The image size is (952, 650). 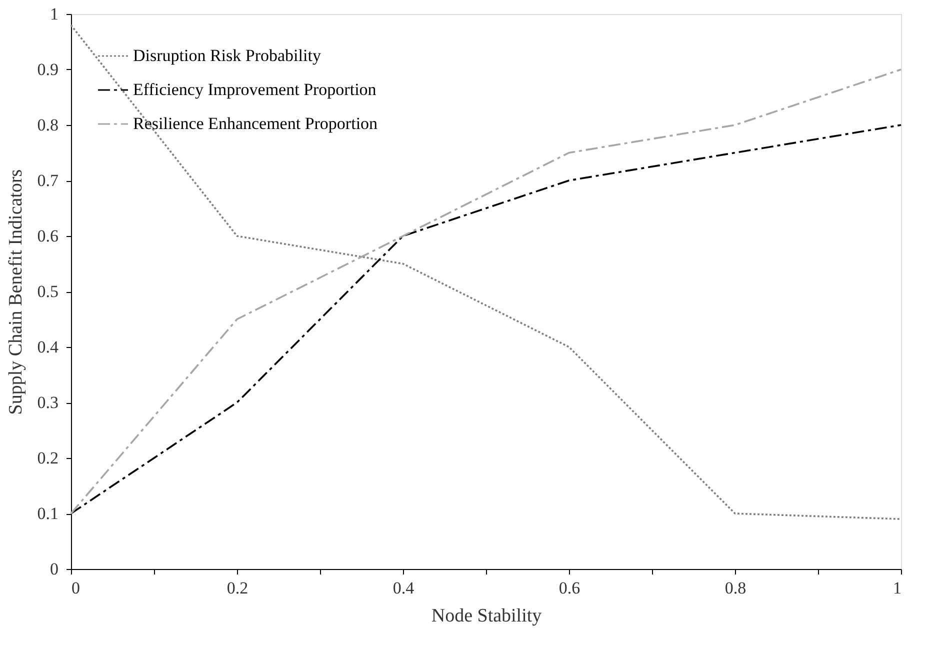 What do you see at coordinates (227, 55) in the screenshot?
I see `legend-label: Disruption Risk Probability` at bounding box center [227, 55].